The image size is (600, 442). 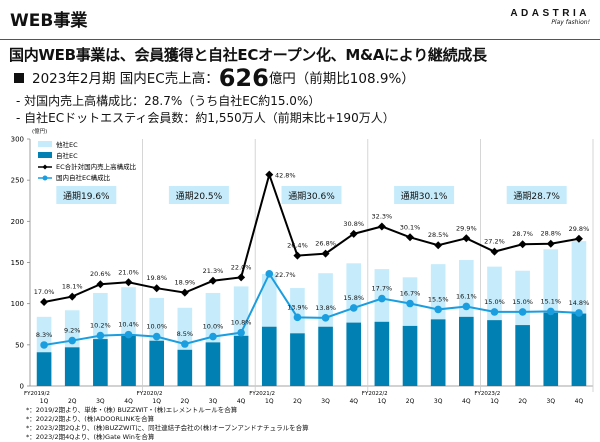 What do you see at coordinates (22, 387) in the screenshot?
I see `y-tick-label: 0` at bounding box center [22, 387].